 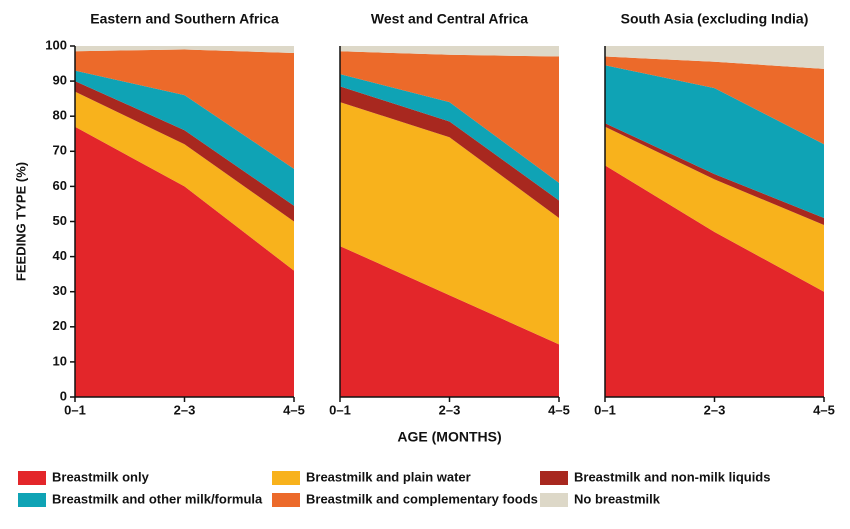 I want to click on y-tick-label: 60, so click(x=60, y=185).